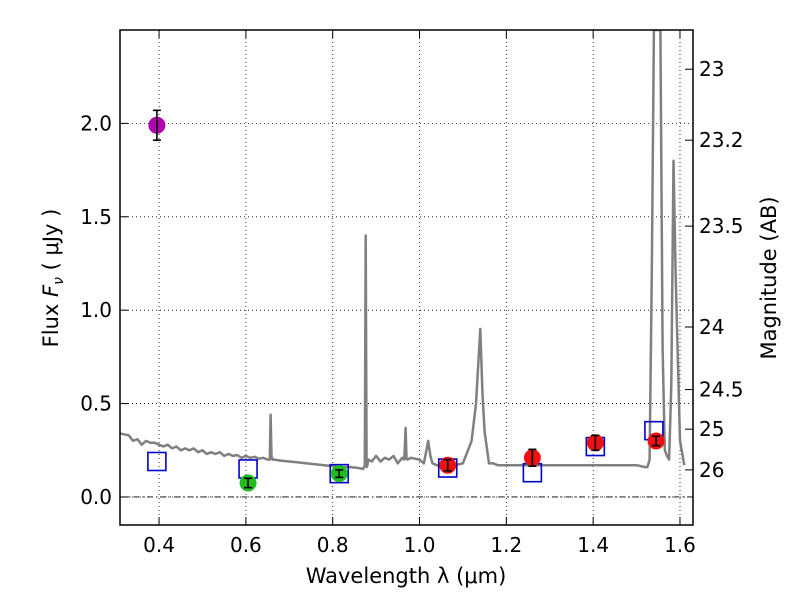  I want to click on y-tick-label: 0.5, so click(96, 404).